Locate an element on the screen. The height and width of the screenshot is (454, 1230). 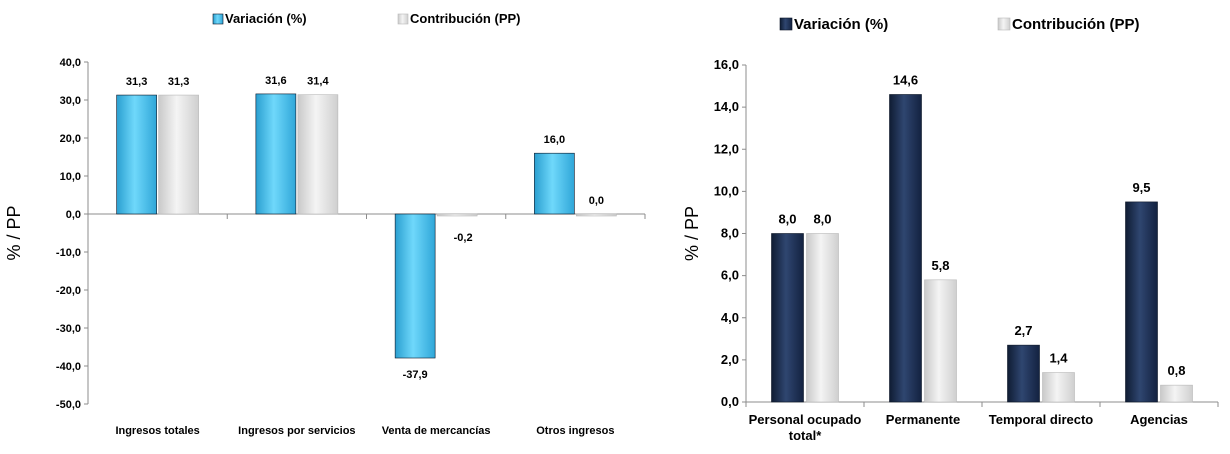
y-tick-label: -20,0 is located at coordinates (68, 291).